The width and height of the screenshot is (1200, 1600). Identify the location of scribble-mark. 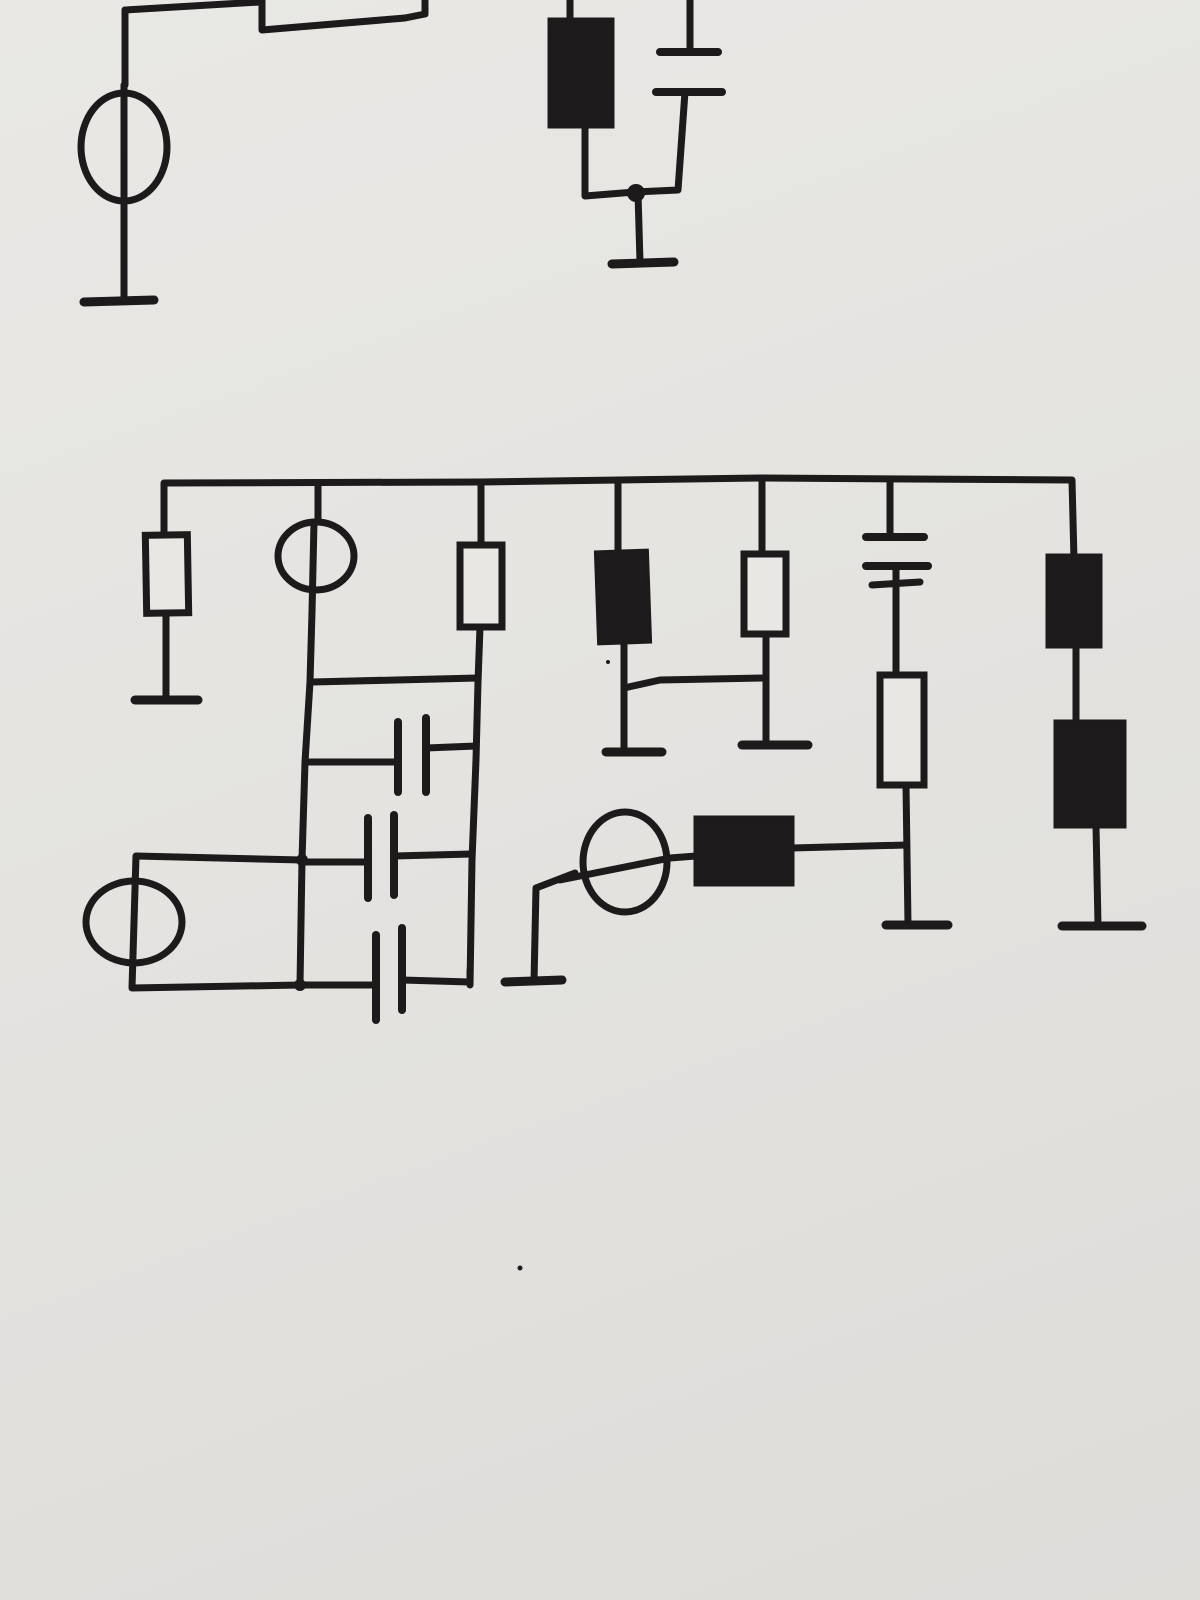
(896, 583).